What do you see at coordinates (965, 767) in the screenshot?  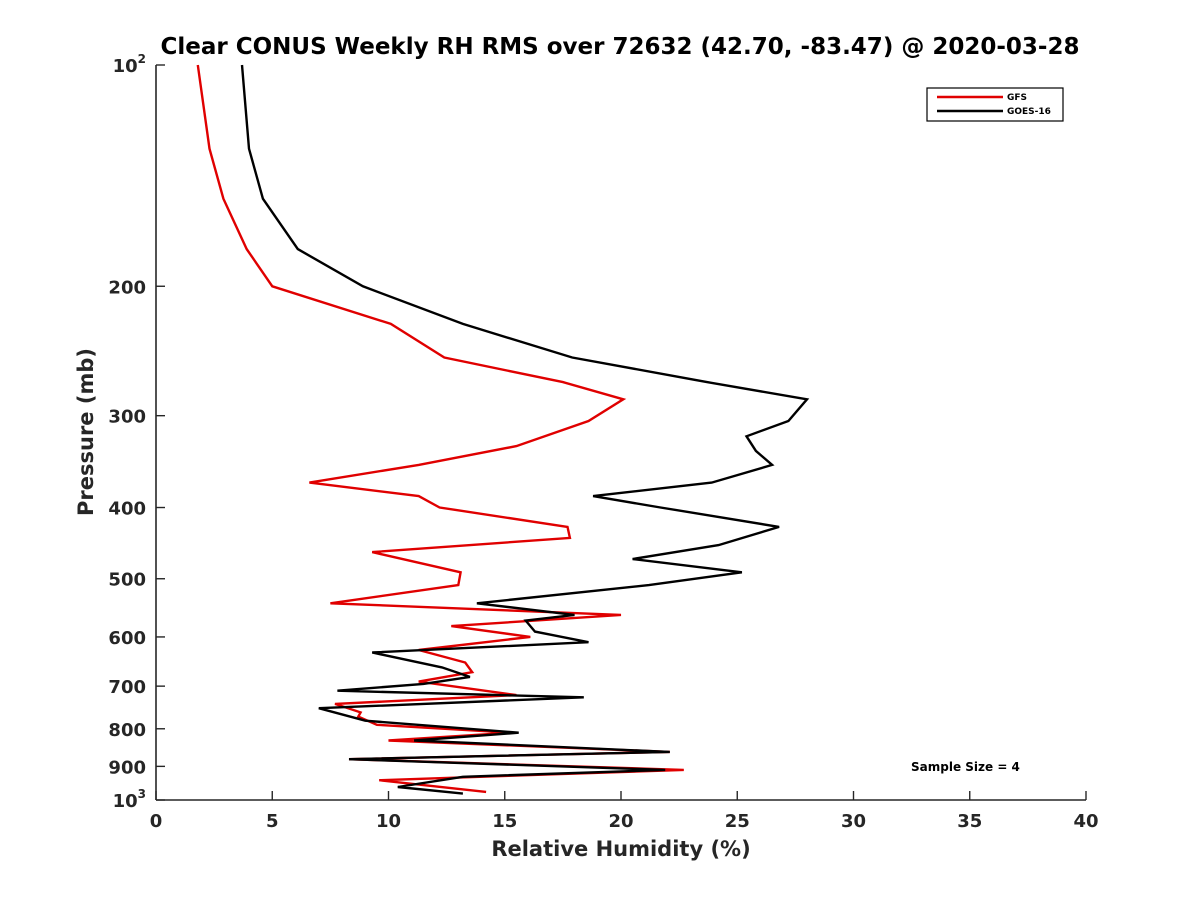 I see `sample-size-annotation: Sample Size = 4` at bounding box center [965, 767].